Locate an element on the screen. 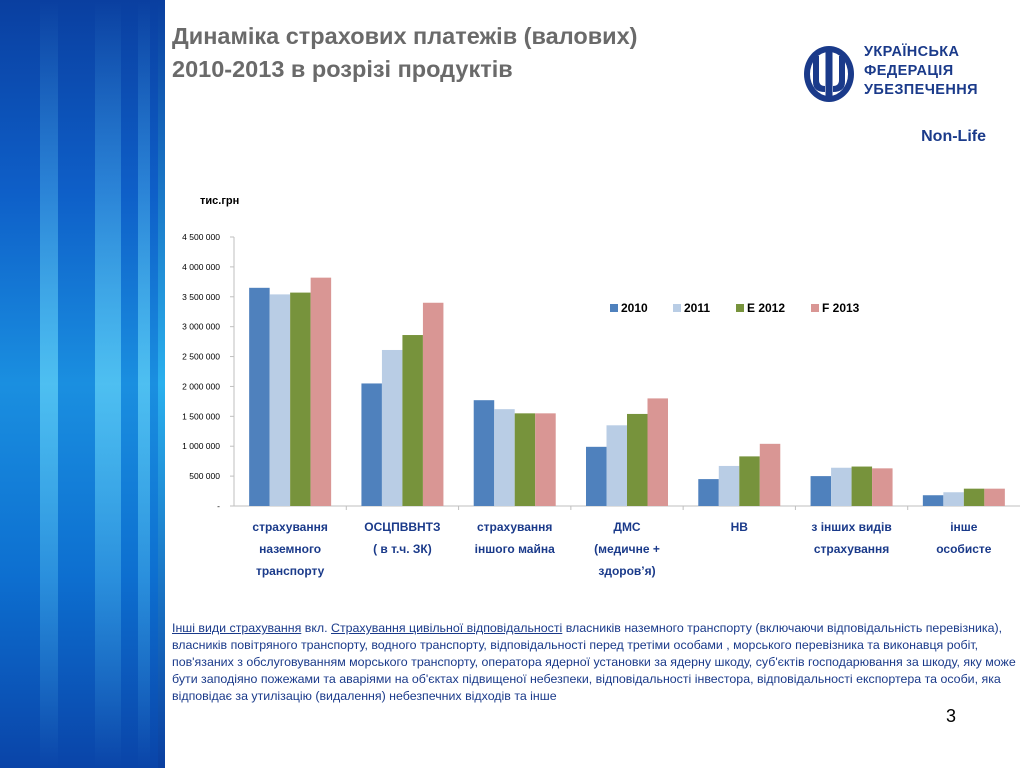  y-tick-label: 2 000 000 is located at coordinates (201, 386).